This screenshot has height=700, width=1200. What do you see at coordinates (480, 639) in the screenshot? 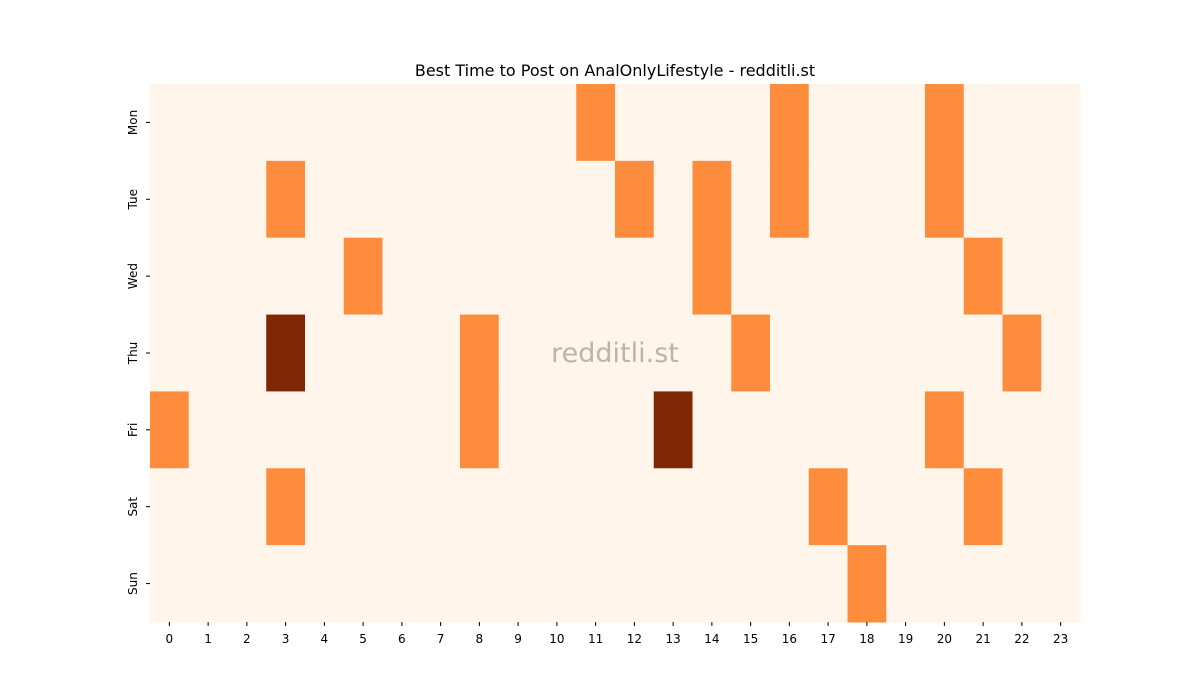
I see `x-tick-label: 8` at bounding box center [480, 639].